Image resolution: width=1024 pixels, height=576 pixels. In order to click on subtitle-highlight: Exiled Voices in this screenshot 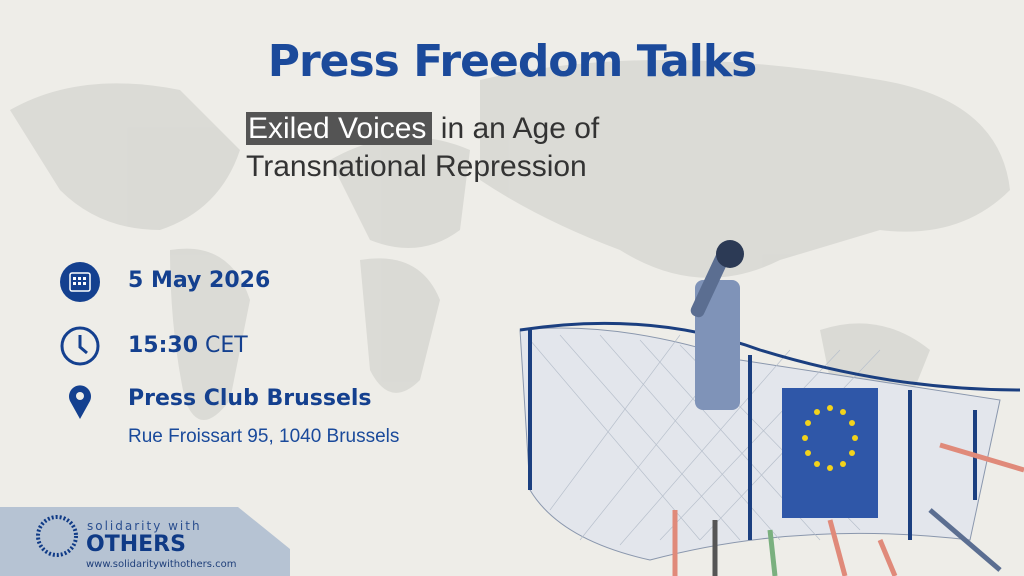, I will do `click(339, 128)`.